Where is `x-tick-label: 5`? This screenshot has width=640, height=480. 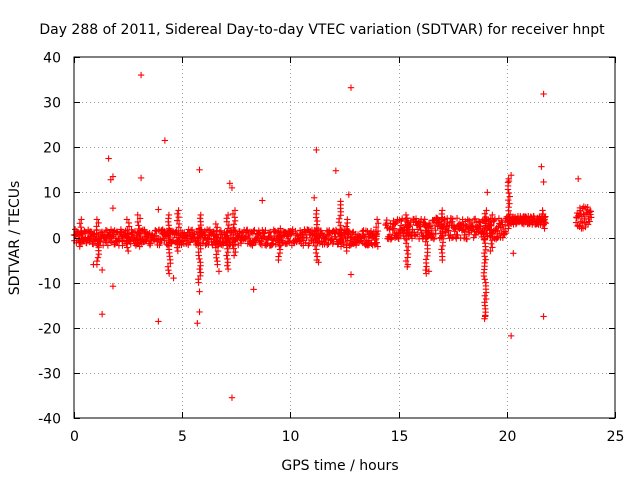 x-tick-label: 5 is located at coordinates (182, 437).